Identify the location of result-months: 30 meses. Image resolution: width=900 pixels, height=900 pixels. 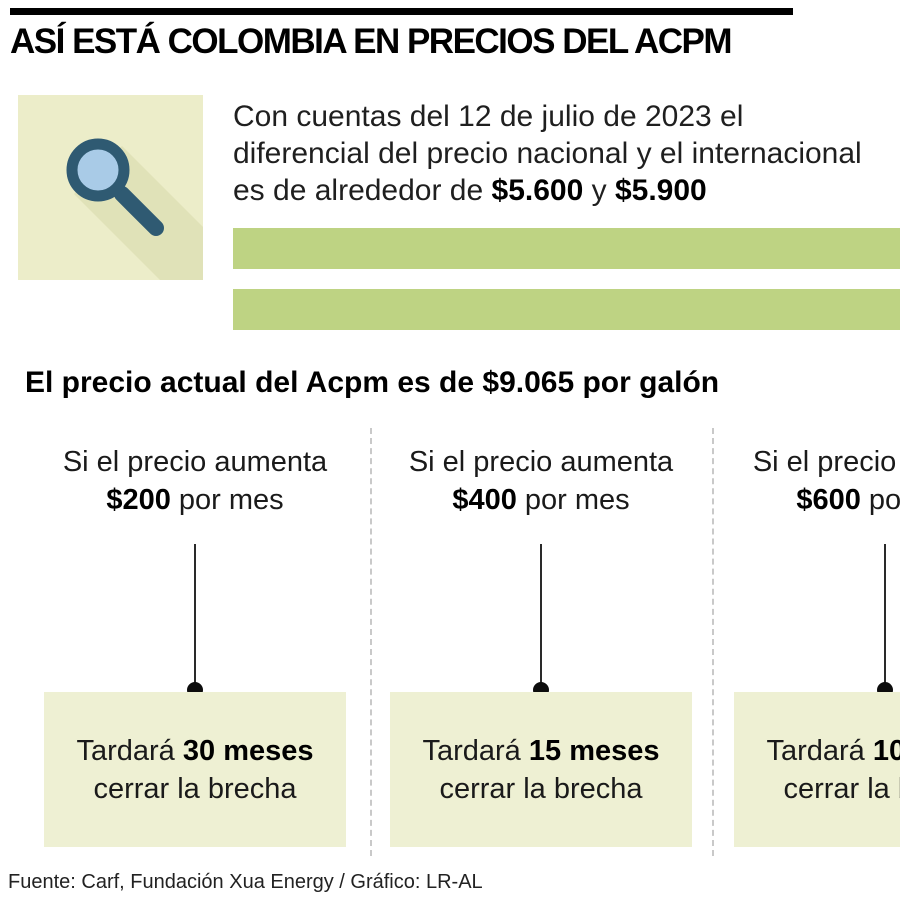
(248, 750).